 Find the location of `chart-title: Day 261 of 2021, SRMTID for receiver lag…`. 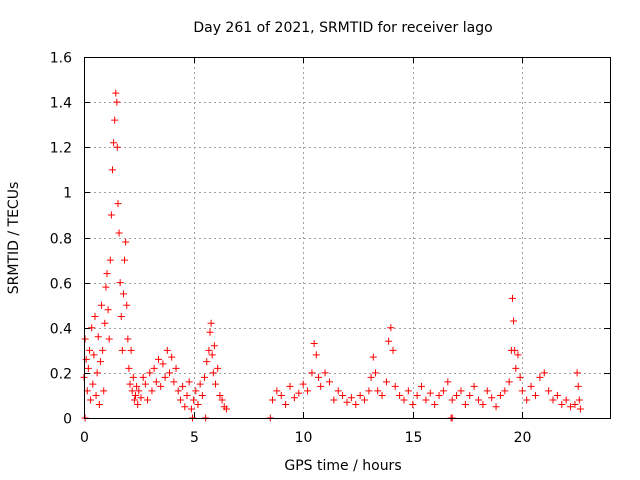

chart-title: Day 261 of 2021, SRMTID for receiver lag… is located at coordinates (342, 28).